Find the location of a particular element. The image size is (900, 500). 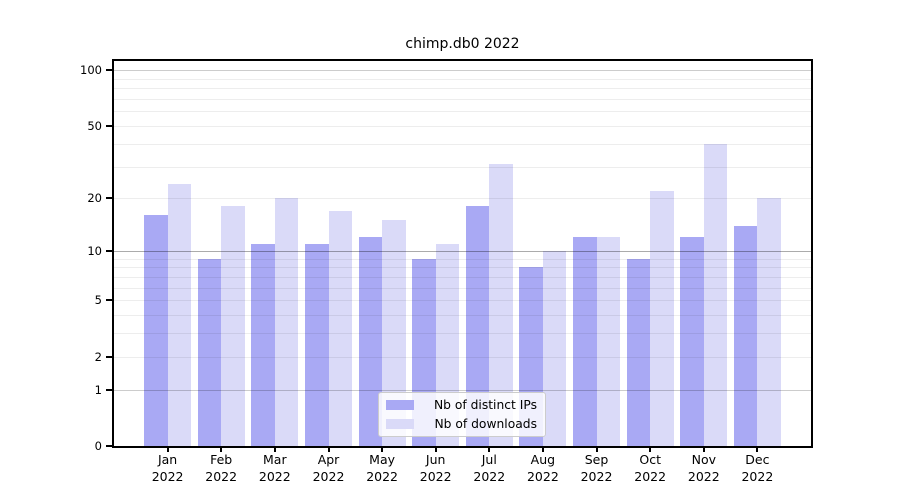

x-tick-mark-feb is located at coordinates (221, 449).